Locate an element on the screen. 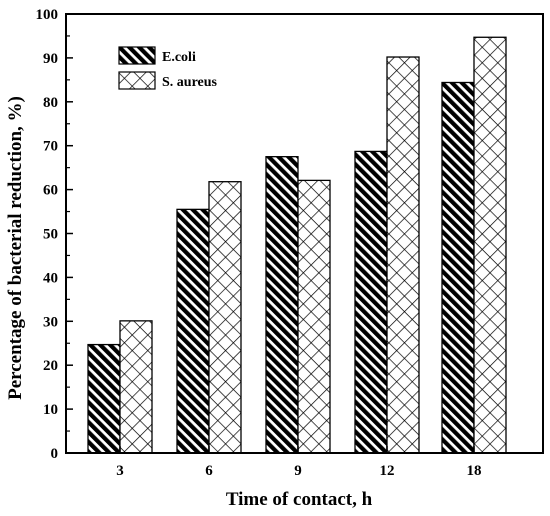 The image size is (550, 516). y-tick-label: 0 is located at coordinates (55, 454).